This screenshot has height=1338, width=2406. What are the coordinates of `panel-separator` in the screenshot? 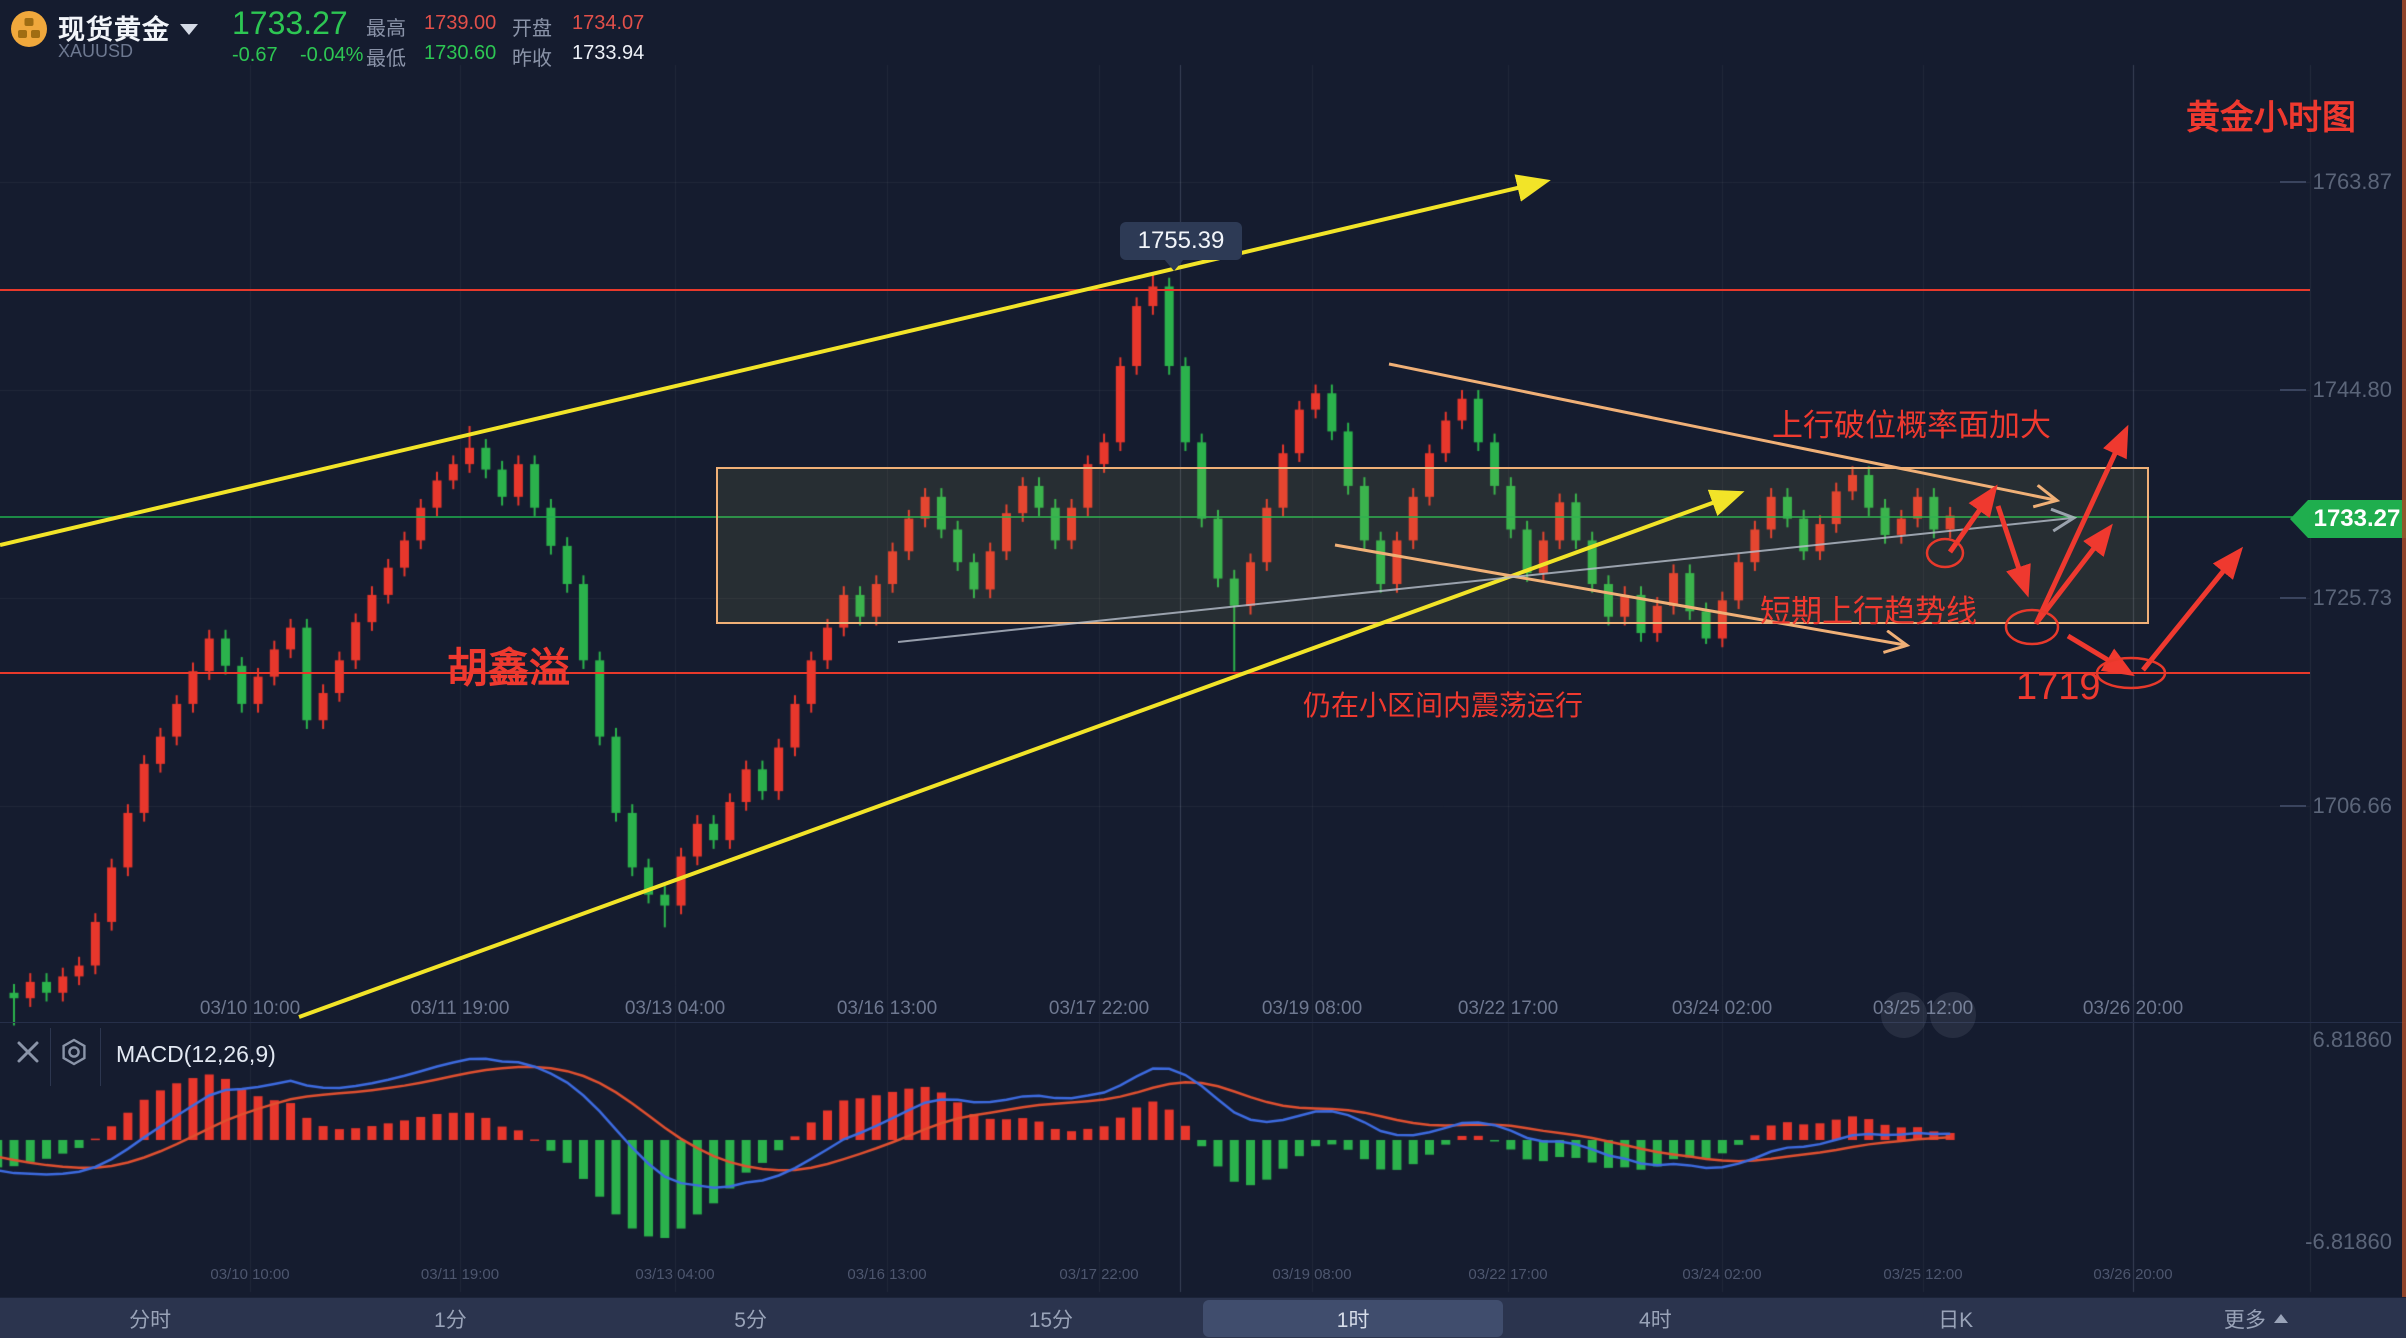 It's located at (1203, 1022).